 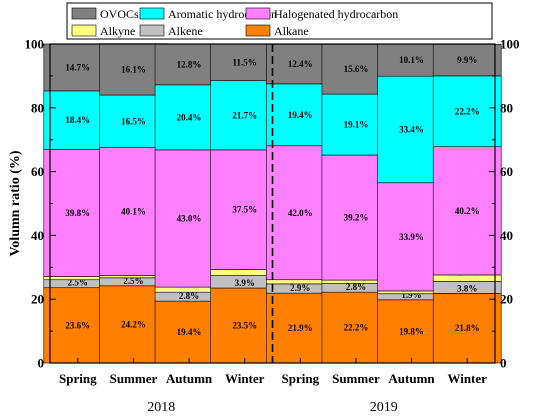 I want to click on data-label: 11.5%, so click(x=245, y=62).